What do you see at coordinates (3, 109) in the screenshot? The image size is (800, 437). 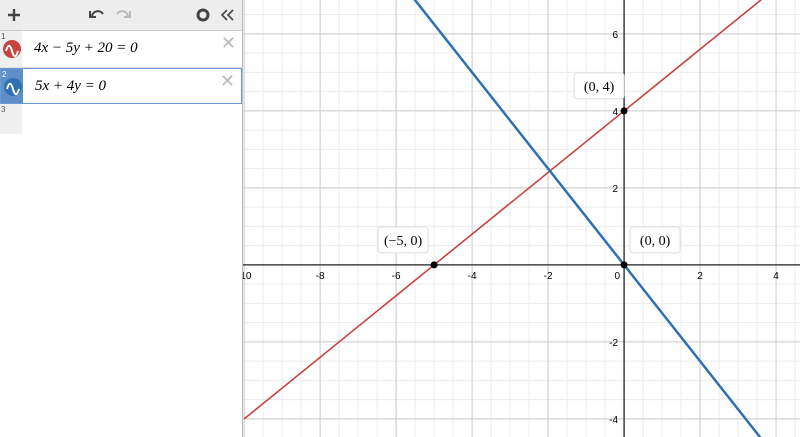 I see `row-number: 3` at bounding box center [3, 109].